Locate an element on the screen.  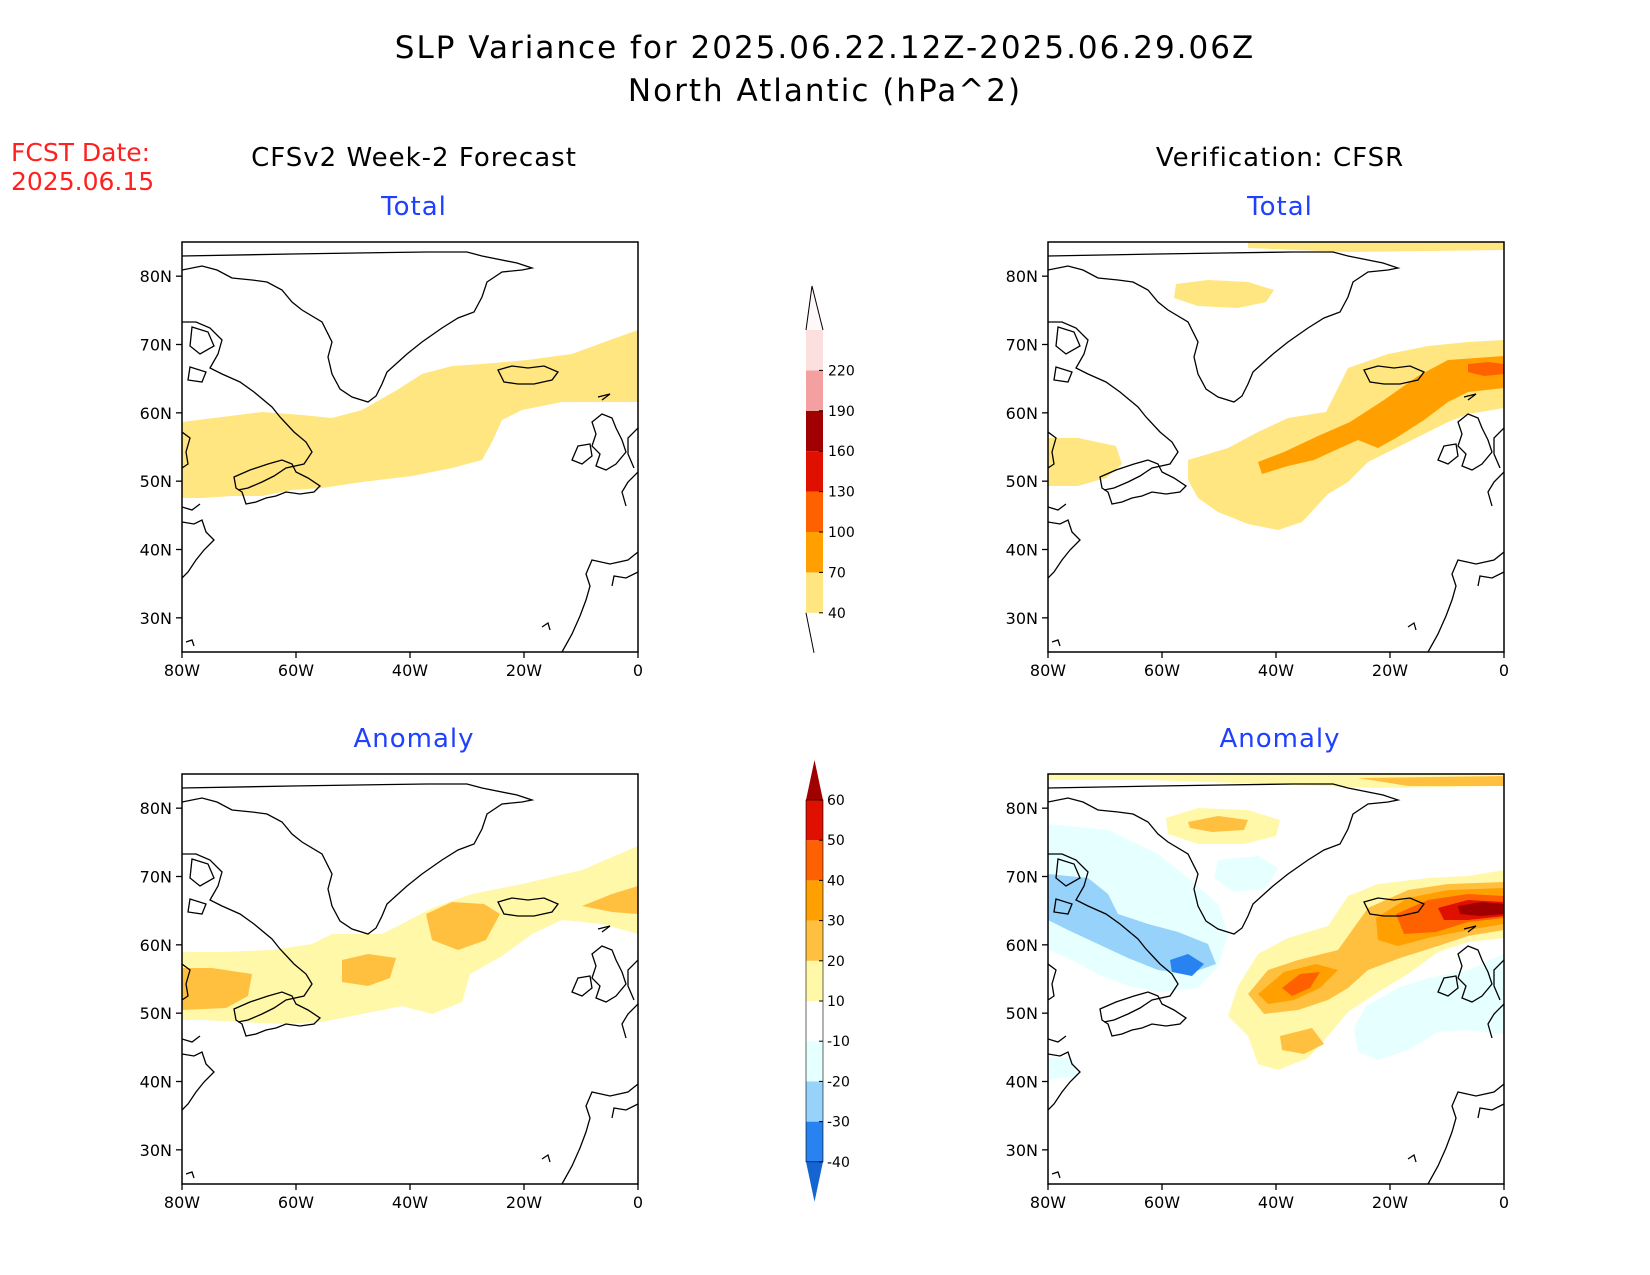
total-colorbar: 40 70 100 130 160 190 220 is located at coordinates (830, 469).